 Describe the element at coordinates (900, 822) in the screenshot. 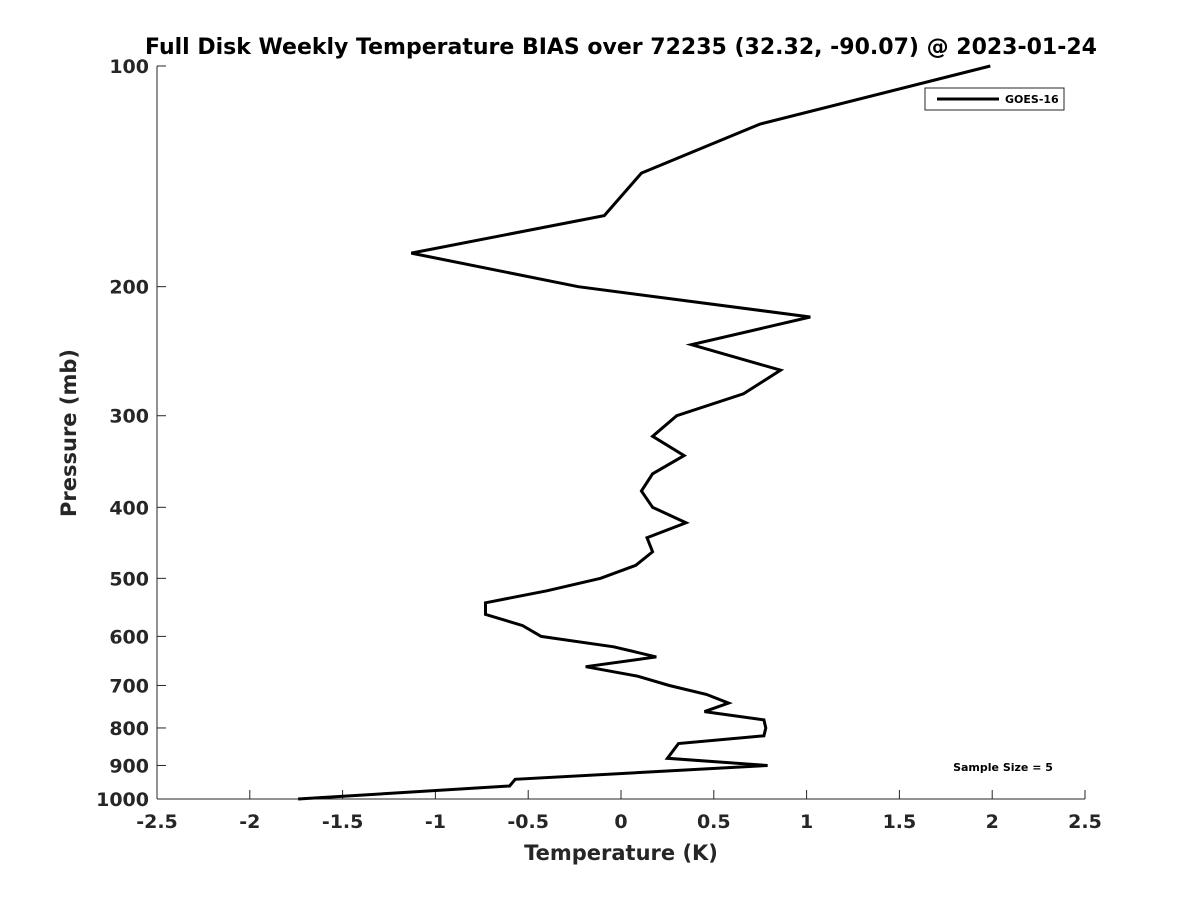

I see `x-tick-label: 1.5` at that location.